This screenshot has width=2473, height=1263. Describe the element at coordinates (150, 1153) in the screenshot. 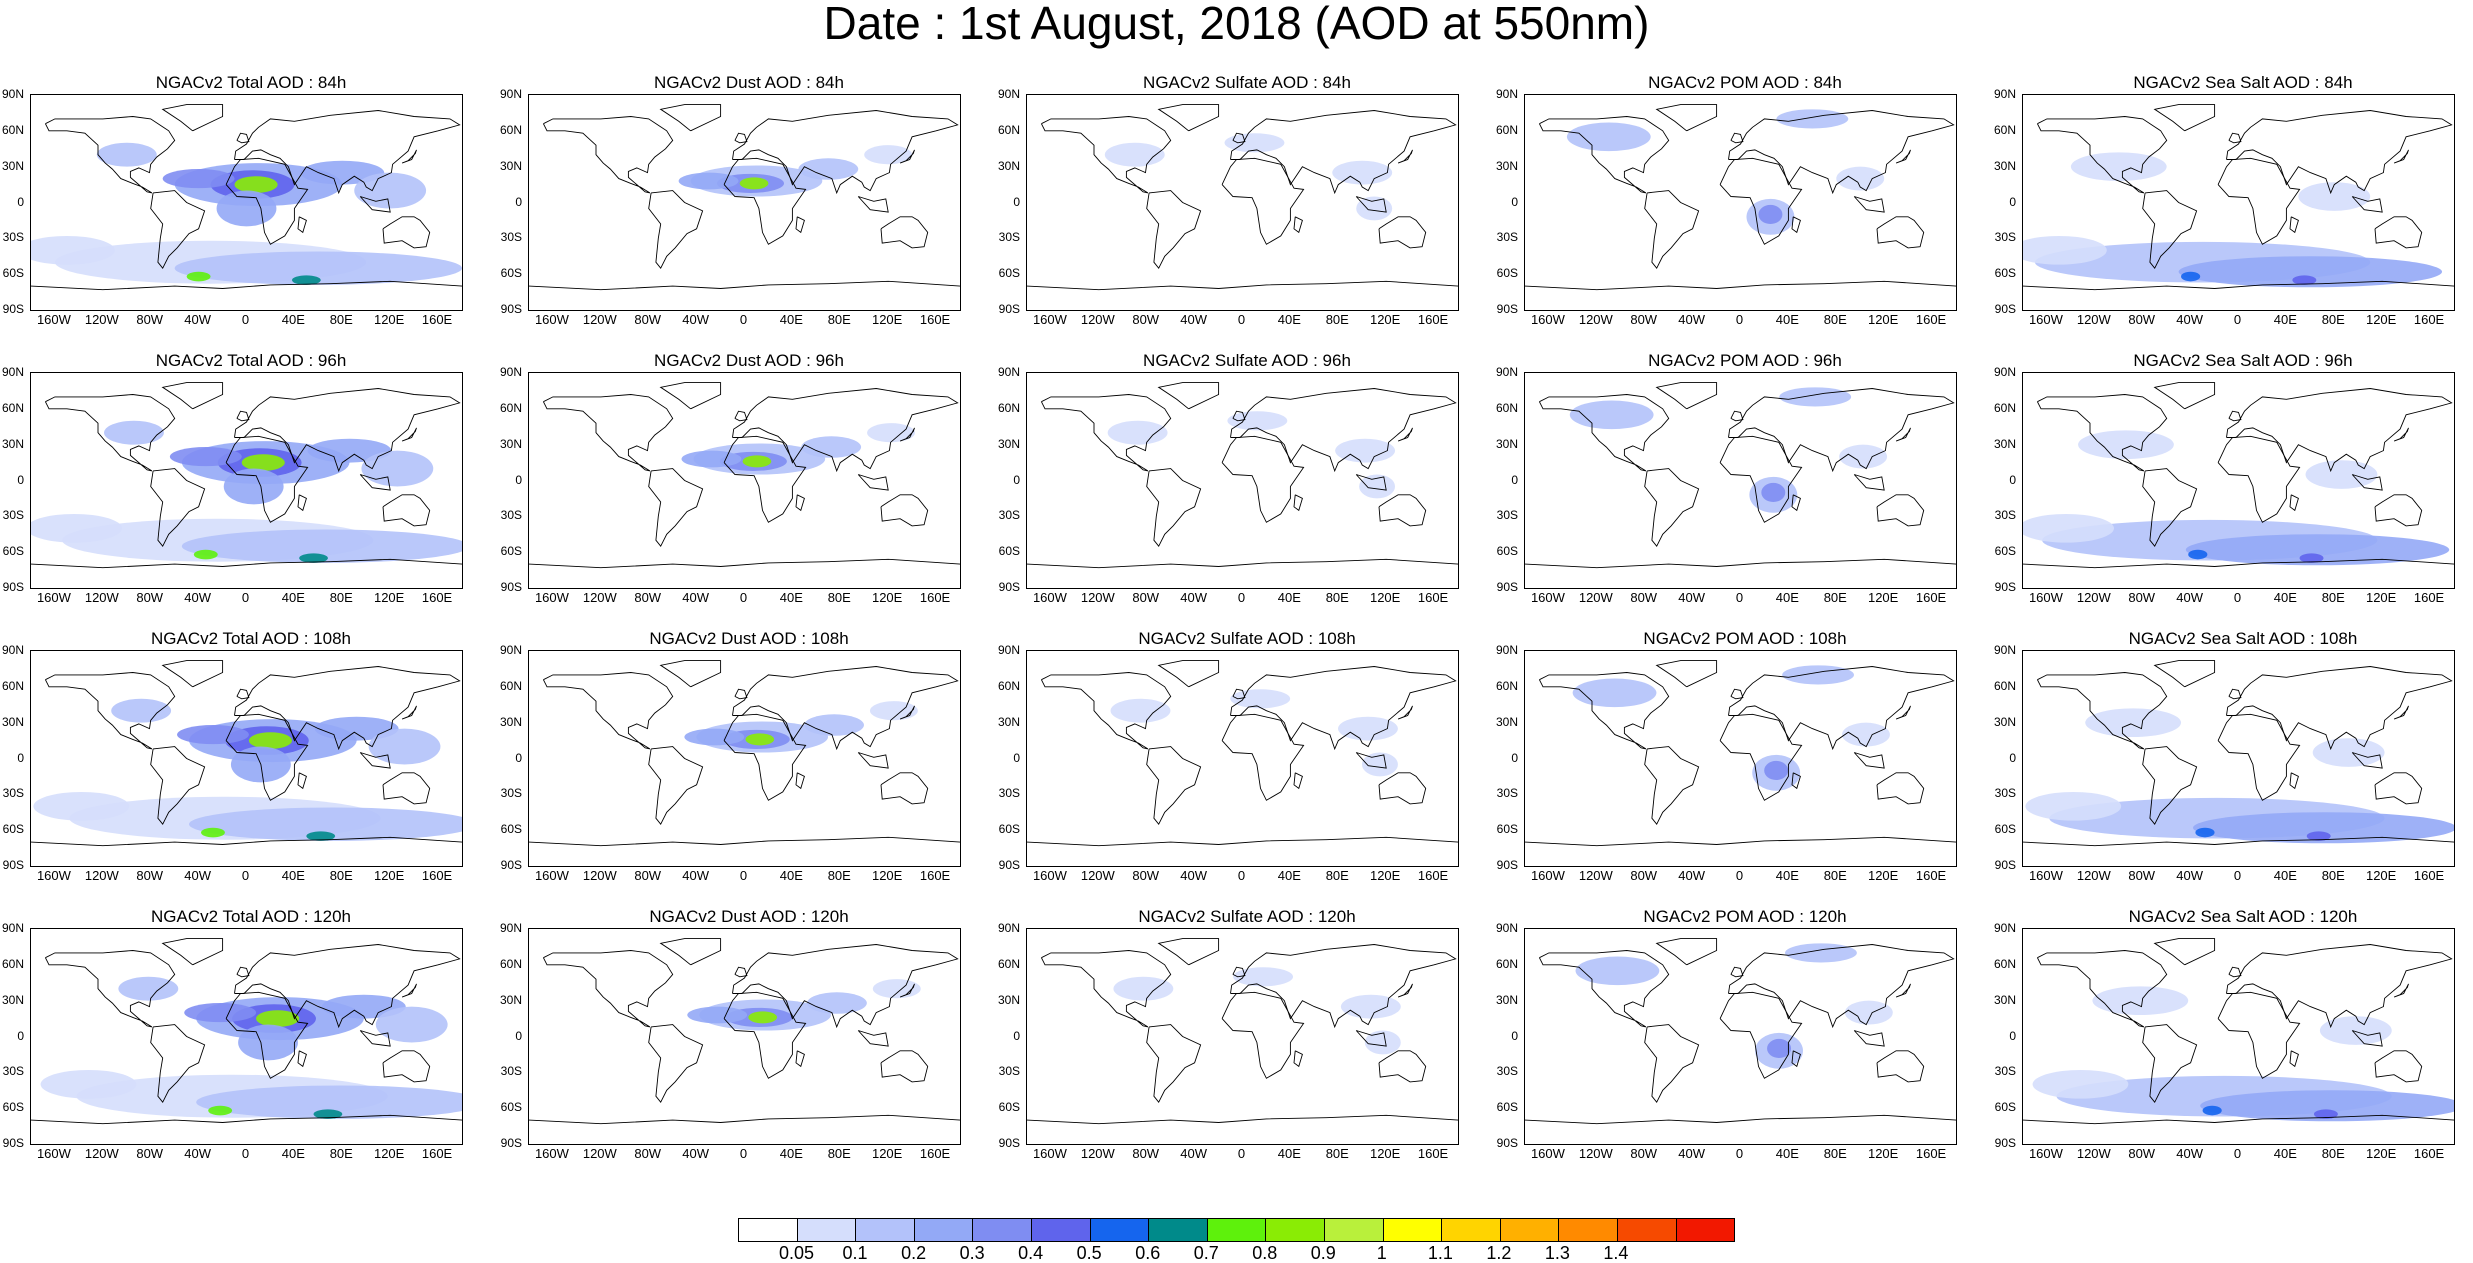

I see `lon-tick-label: 80W` at that location.